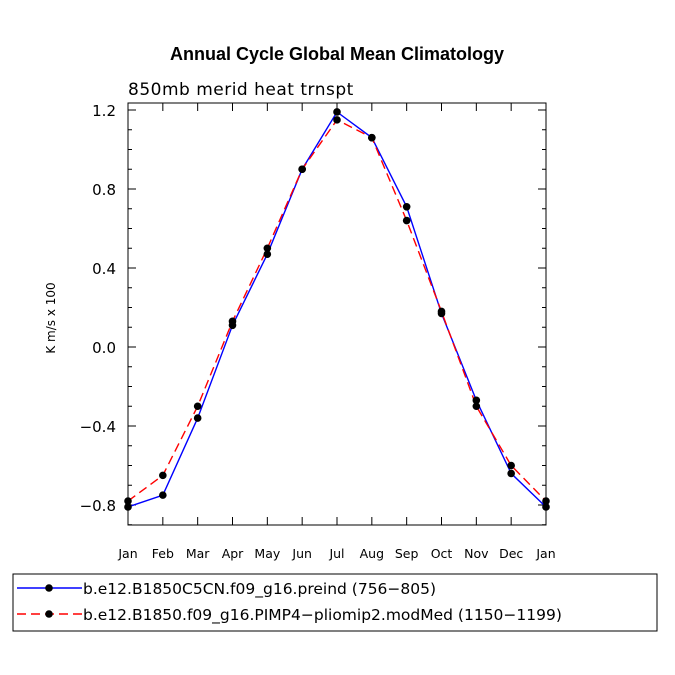 This screenshot has width=675, height=675. I want to click on y-tick-label: 0.8, so click(104, 190).